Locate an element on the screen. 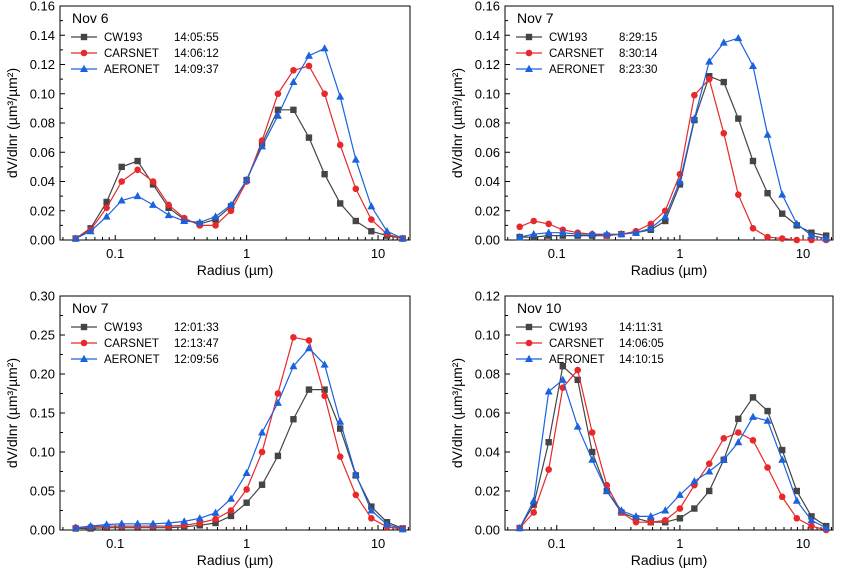 The height and width of the screenshot is (570, 850). y-tick-label: 0.14 is located at coordinates (487, 35).